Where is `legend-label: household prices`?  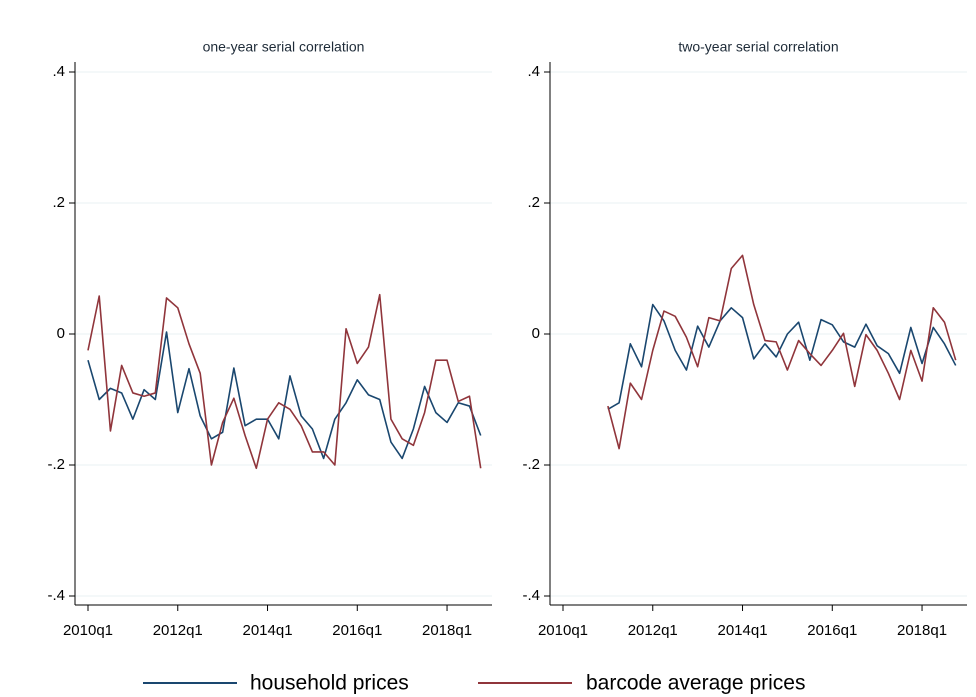 legend-label: household prices is located at coordinates (329, 683).